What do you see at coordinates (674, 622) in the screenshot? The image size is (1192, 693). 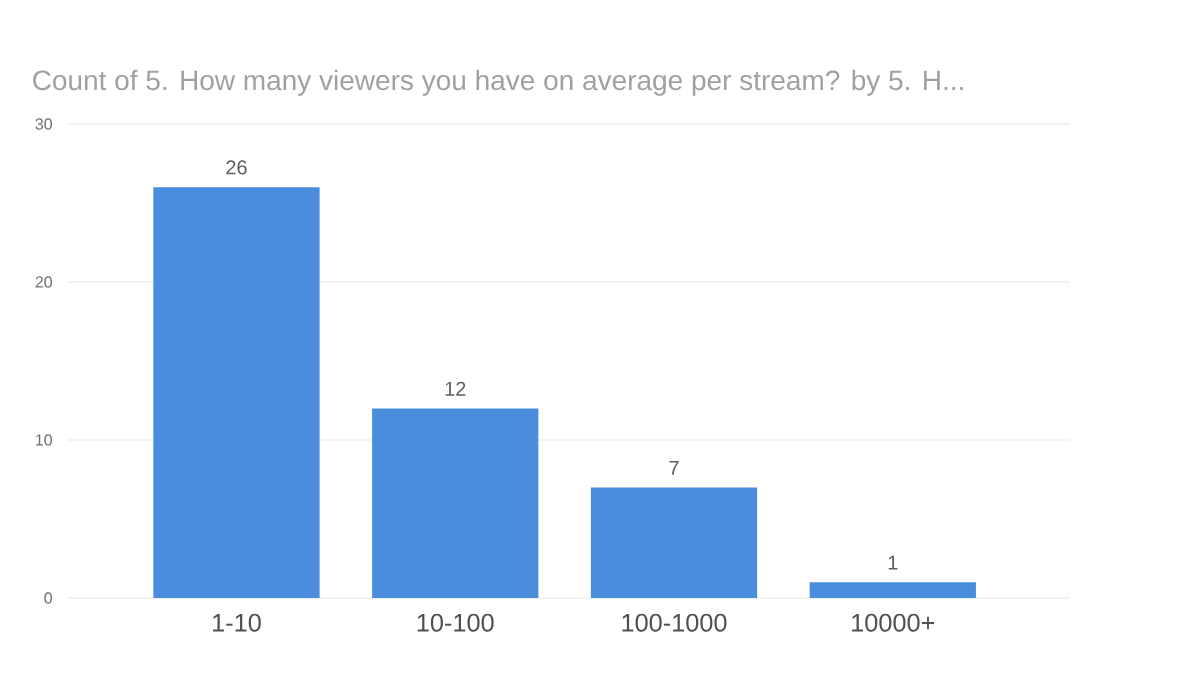 I see `x-tick-label: 100-1000` at bounding box center [674, 622].